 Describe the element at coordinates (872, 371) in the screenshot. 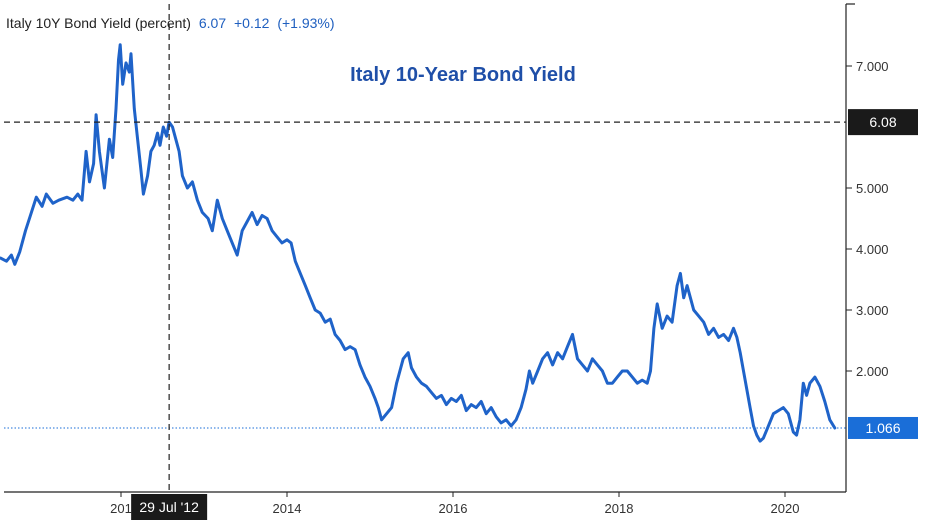

I see `y-tick-label-0: 2.000` at that location.